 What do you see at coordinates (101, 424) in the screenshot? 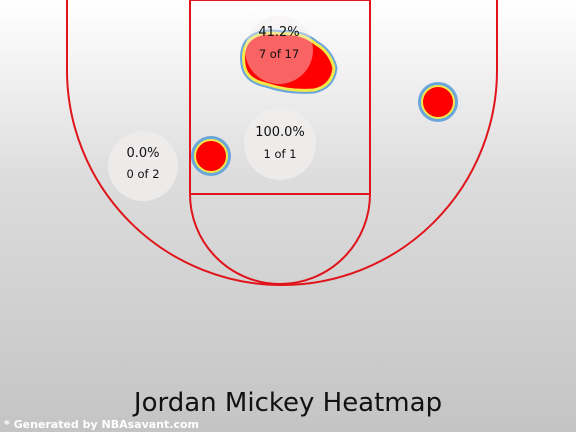
I see `credit-text: * Generated by NBAsavant.com` at bounding box center [101, 424].